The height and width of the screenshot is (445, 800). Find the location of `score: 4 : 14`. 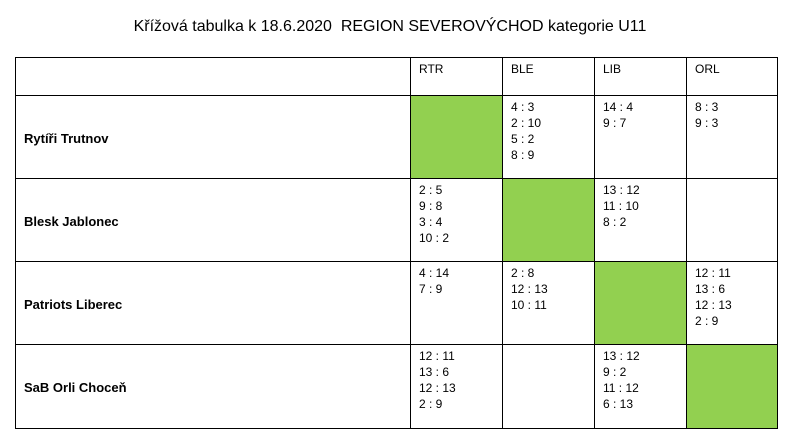

score: 4 : 14 is located at coordinates (434, 273).